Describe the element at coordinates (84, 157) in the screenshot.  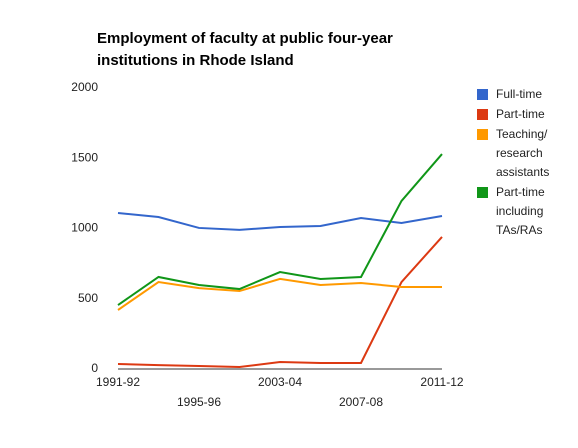
I see `y-tick-label: 1500` at that location.